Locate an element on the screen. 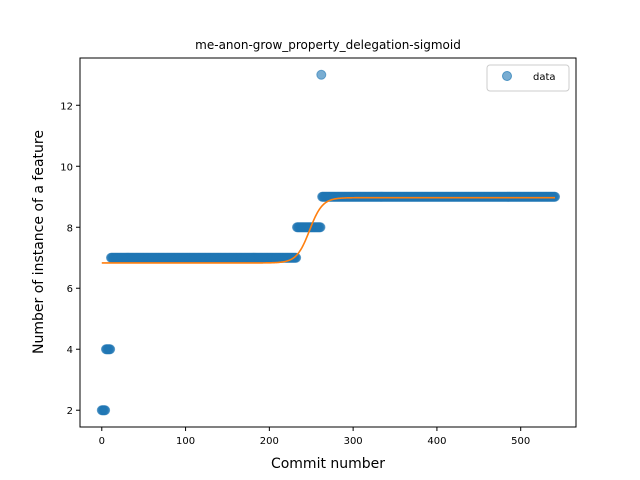 This screenshot has width=640, height=480. fit-line is located at coordinates (328, 230).